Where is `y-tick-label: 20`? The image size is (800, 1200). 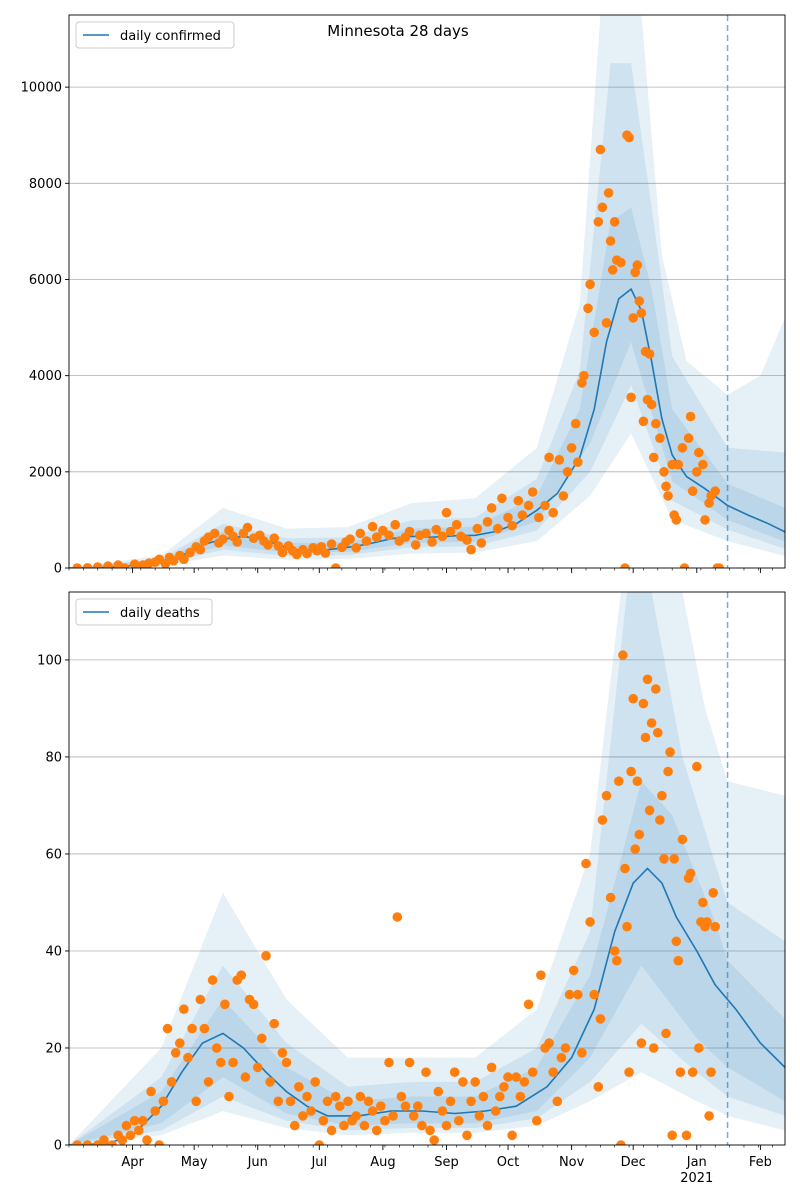 y-tick-label: 20 is located at coordinates (53, 1048).